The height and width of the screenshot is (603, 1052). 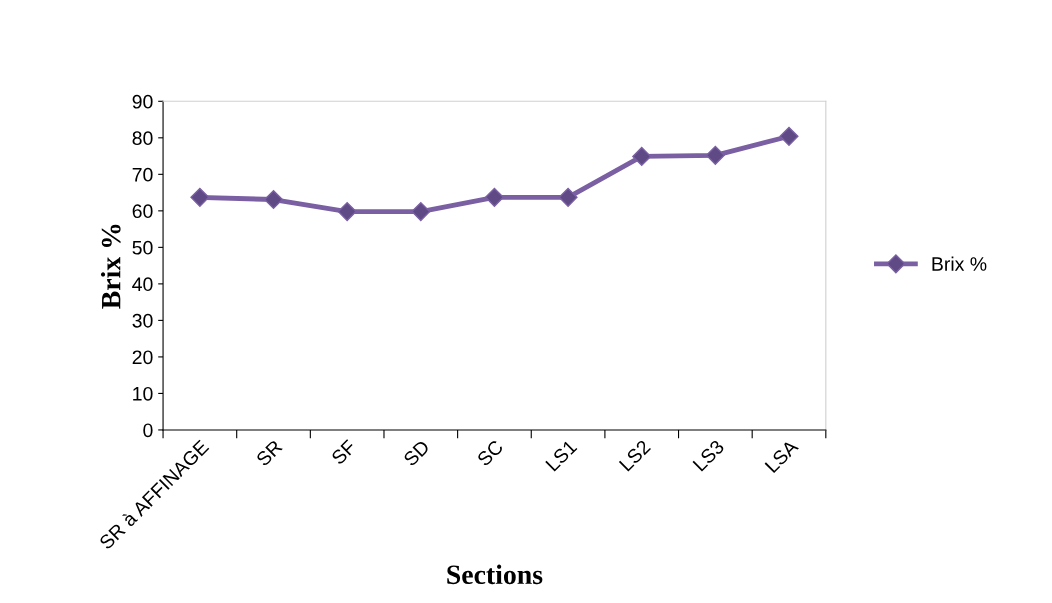 What do you see at coordinates (142, 320) in the screenshot?
I see `y-tick-label: 30` at bounding box center [142, 320].